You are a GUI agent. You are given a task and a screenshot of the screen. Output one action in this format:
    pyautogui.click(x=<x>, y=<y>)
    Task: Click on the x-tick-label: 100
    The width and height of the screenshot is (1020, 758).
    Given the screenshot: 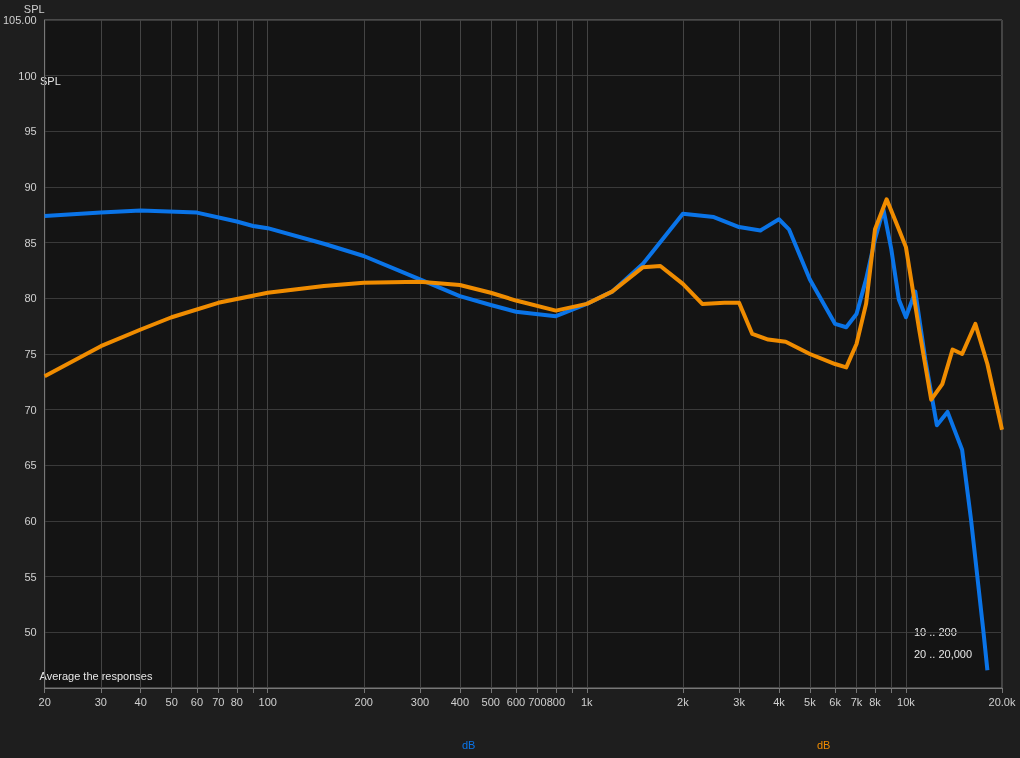 What is the action you would take?
    pyautogui.click(x=267, y=701)
    